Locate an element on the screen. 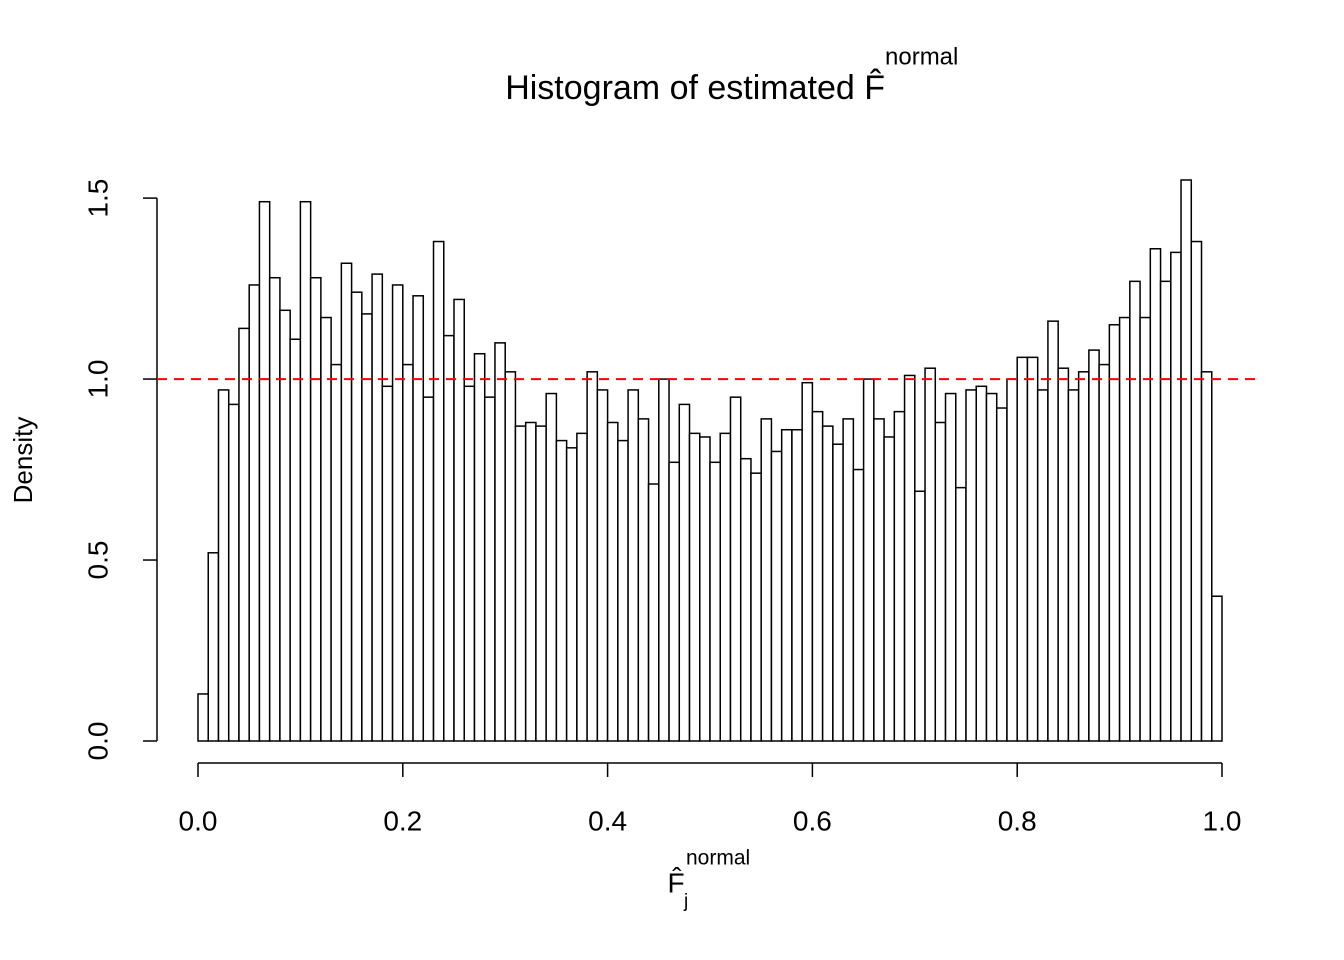 The image size is (1344, 960). x-tick-label: 0.4 is located at coordinates (607, 820).